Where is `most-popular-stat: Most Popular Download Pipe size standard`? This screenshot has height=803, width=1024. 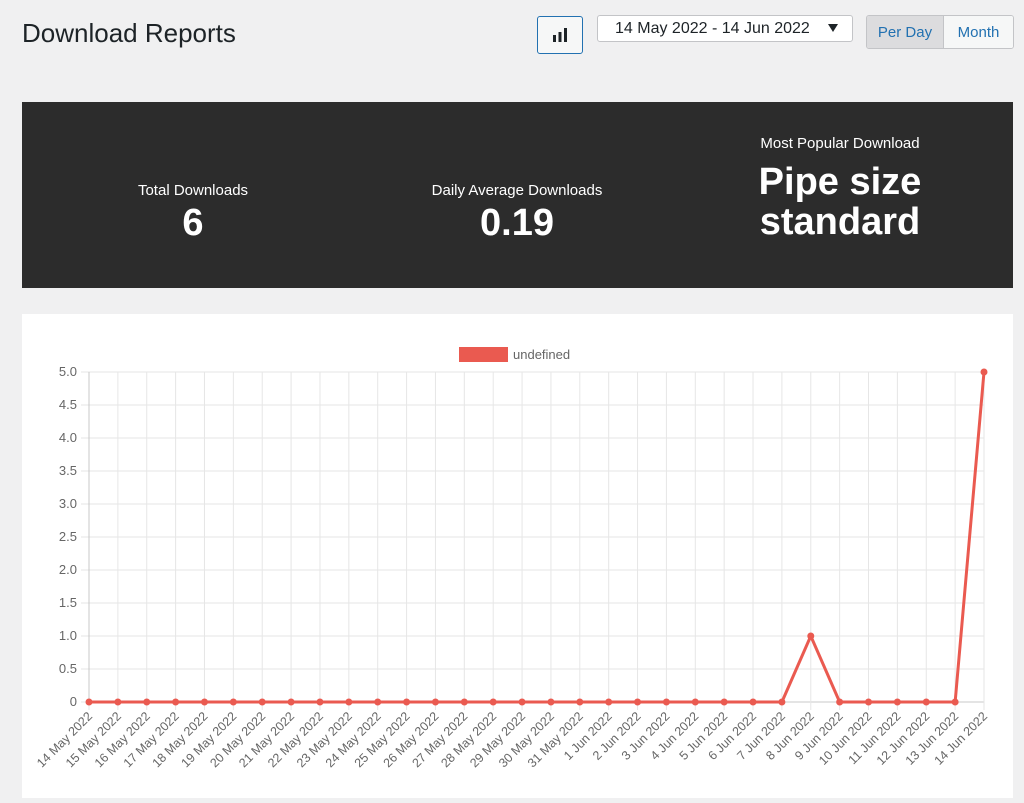
most-popular-stat: Most Popular Download Pipe size standard is located at coordinates (840, 188).